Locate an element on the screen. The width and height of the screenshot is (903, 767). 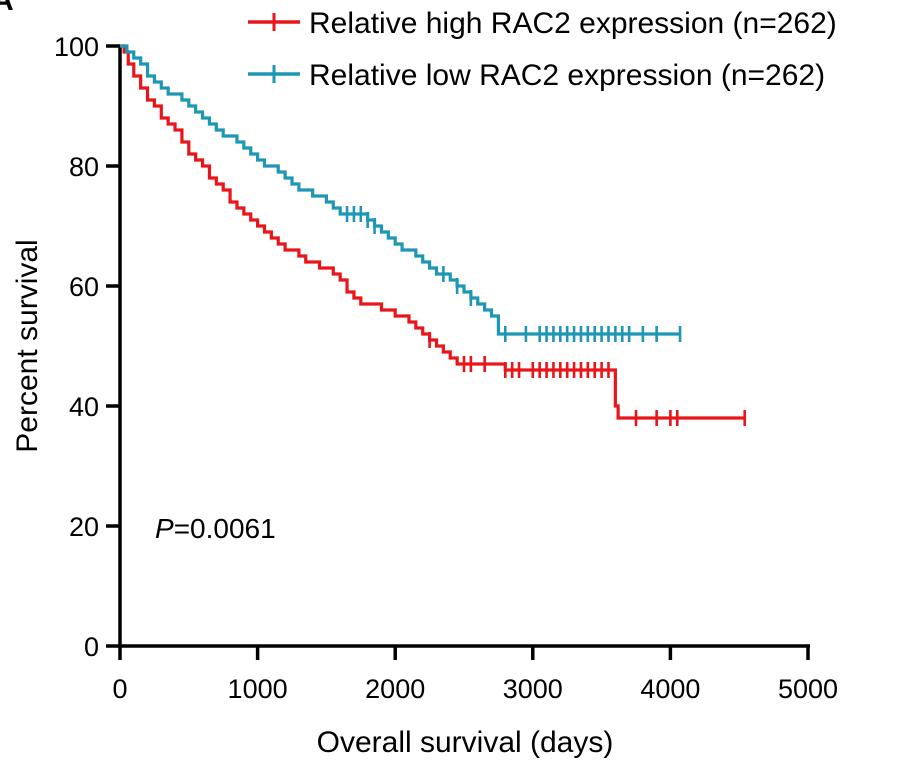
p-value-annotation: P=0.0061 is located at coordinates (215, 528).